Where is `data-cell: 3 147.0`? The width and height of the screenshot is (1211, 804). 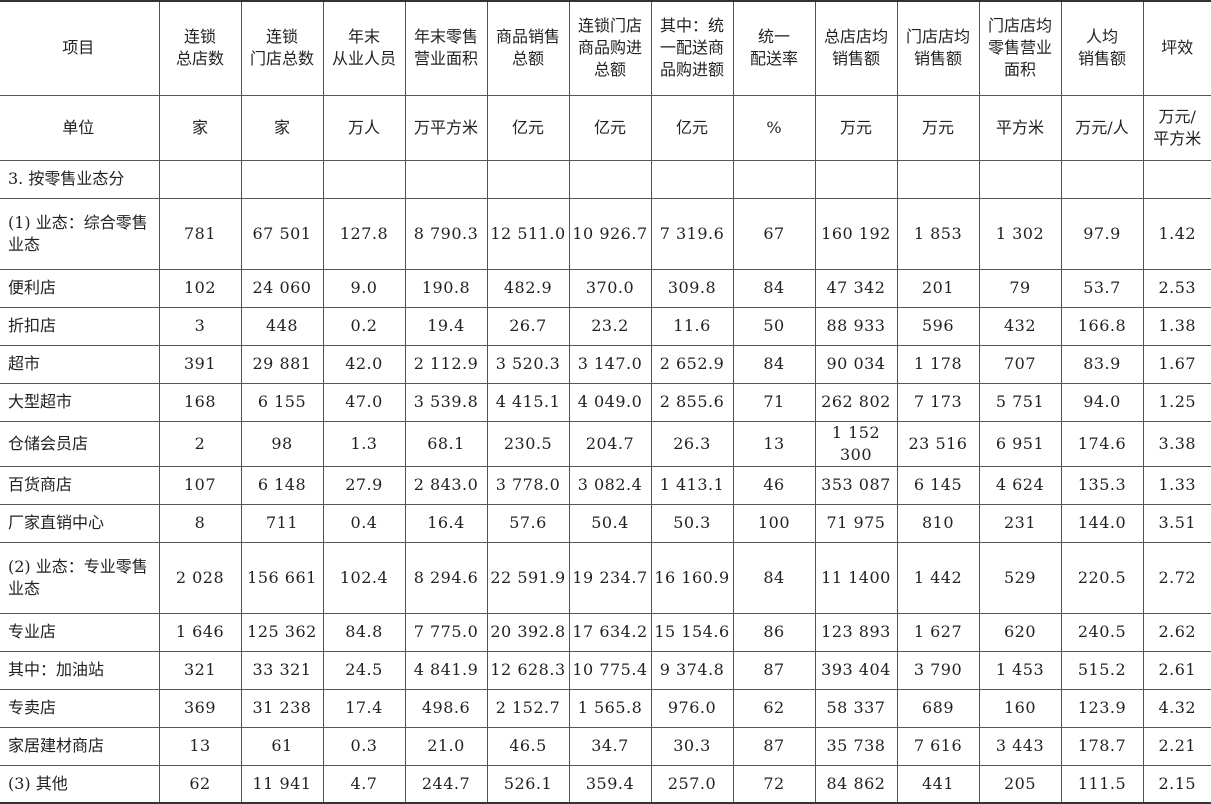
data-cell: 3 147.0 is located at coordinates (610, 364).